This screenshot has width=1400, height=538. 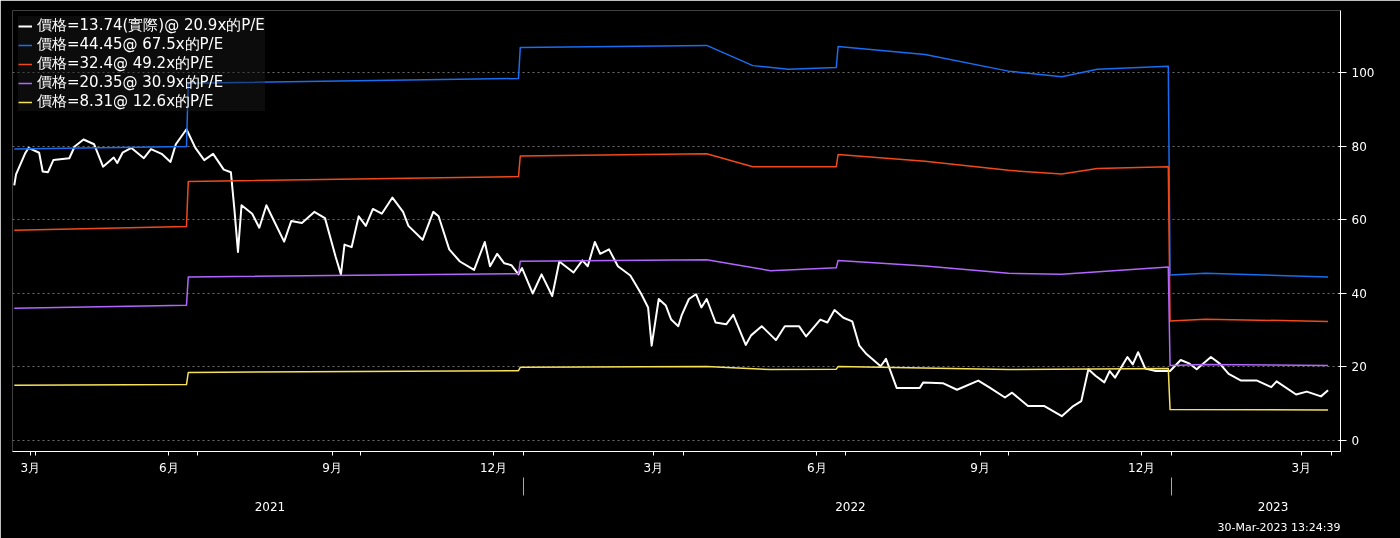 I want to click on y-tick-label: 100, so click(x=1363, y=73).